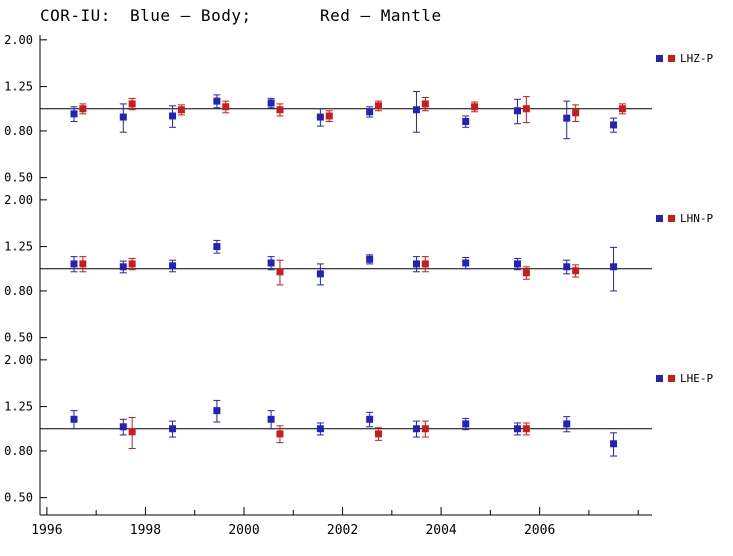 This screenshot has height=556, width=733. I want to click on x-tick-label: 2000, so click(243, 530).